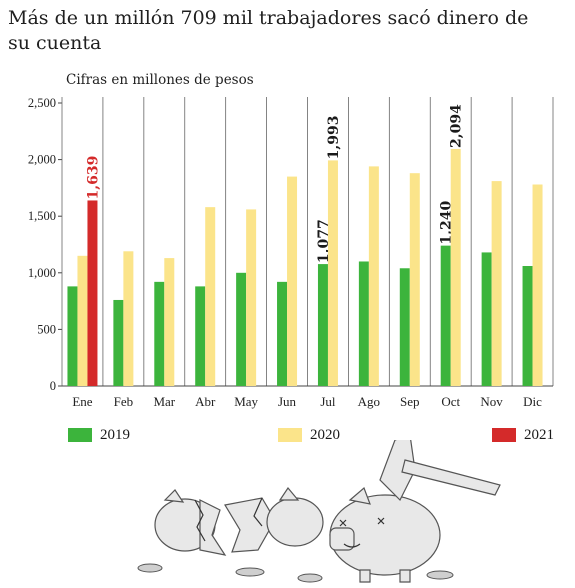 Image resolution: width=575 pixels, height=588 pixels. I want to click on bar-2020-feb, so click(128, 318).